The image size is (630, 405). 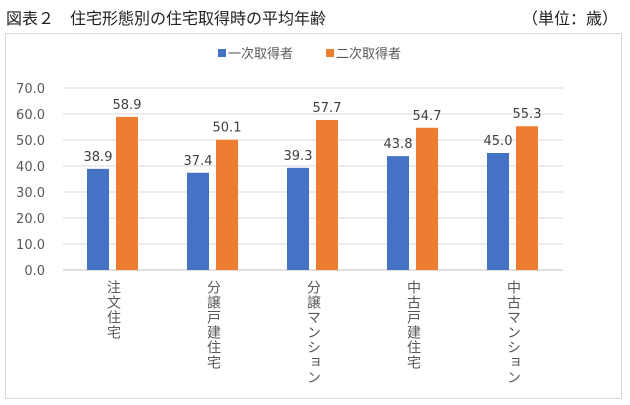 I want to click on y-tick-label: 50.0, so click(x=30, y=141).